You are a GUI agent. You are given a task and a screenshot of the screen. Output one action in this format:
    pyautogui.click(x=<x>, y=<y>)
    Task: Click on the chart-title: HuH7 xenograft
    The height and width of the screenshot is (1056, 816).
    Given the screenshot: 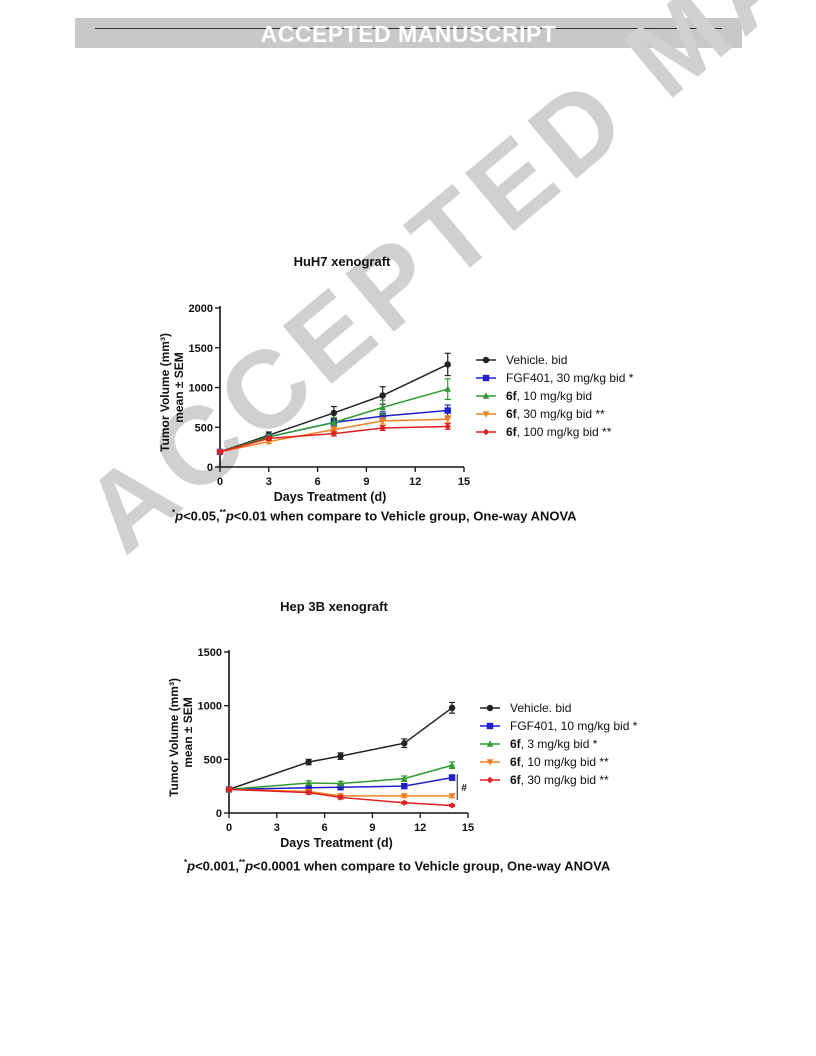 What is the action you would take?
    pyautogui.click(x=342, y=261)
    